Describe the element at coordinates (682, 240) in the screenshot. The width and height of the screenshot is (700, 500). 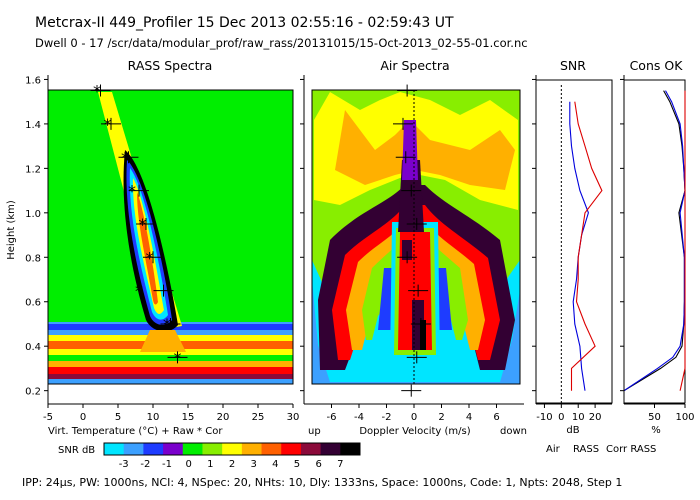
I see `series-line-air` at that location.